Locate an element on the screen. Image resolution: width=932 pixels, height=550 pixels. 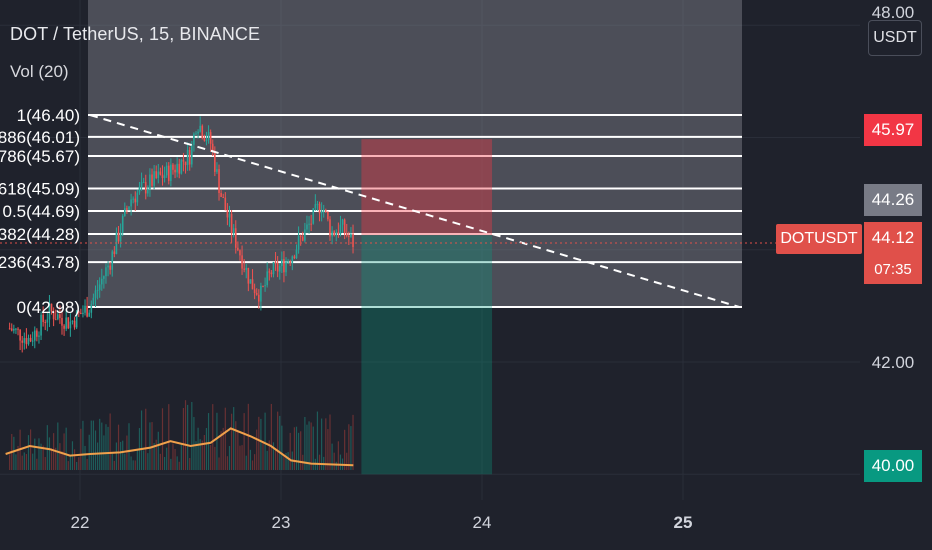
stop-price-badge: 40.00 is located at coordinates (893, 466).